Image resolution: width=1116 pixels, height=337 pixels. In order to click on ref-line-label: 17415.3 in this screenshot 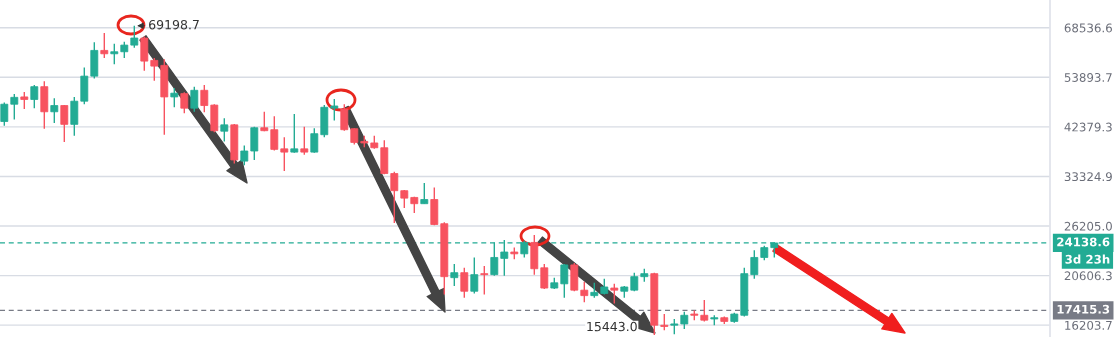, I will do `click(1083, 309)`.